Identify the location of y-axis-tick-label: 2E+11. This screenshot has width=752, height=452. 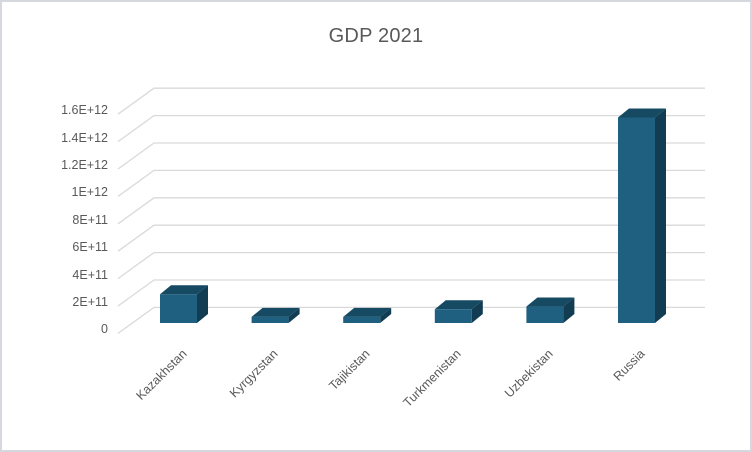
(90, 302).